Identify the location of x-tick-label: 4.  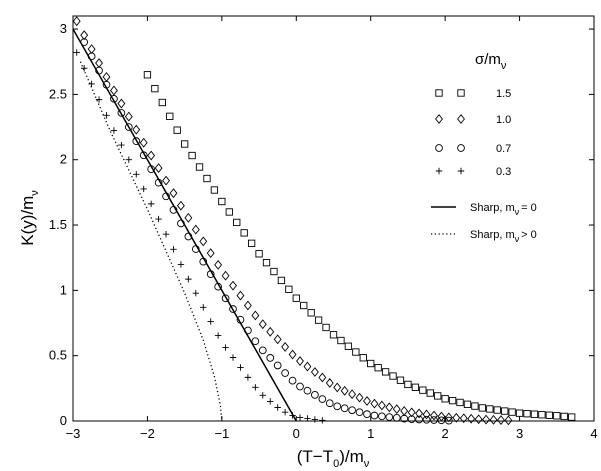
(593, 433).